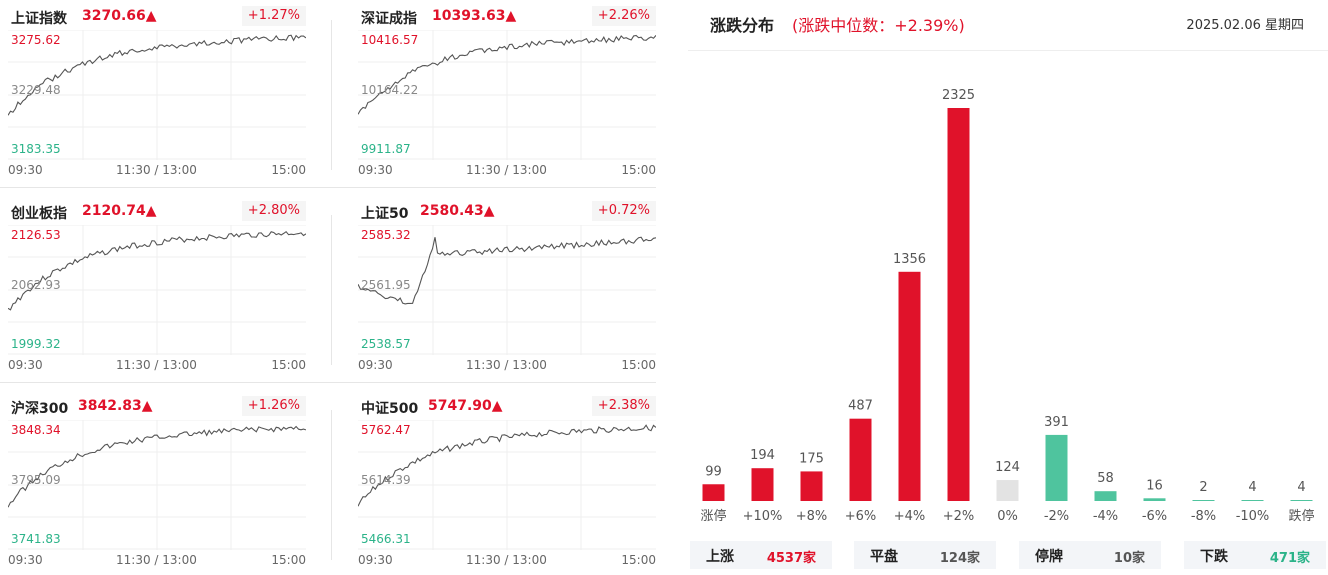  What do you see at coordinates (1214, 557) in the screenshot?
I see `stat-label: 下跌` at bounding box center [1214, 557].